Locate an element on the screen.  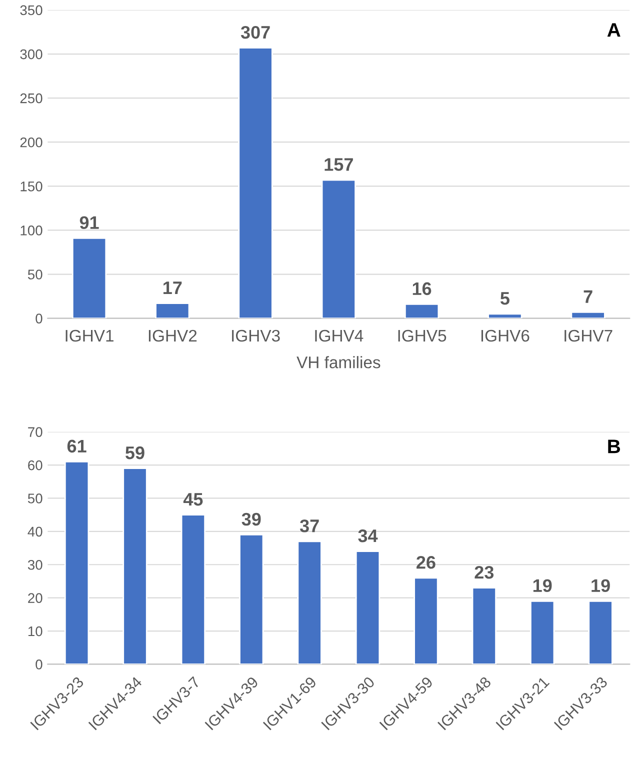
y-tick-label: 100 is located at coordinates (31, 231).